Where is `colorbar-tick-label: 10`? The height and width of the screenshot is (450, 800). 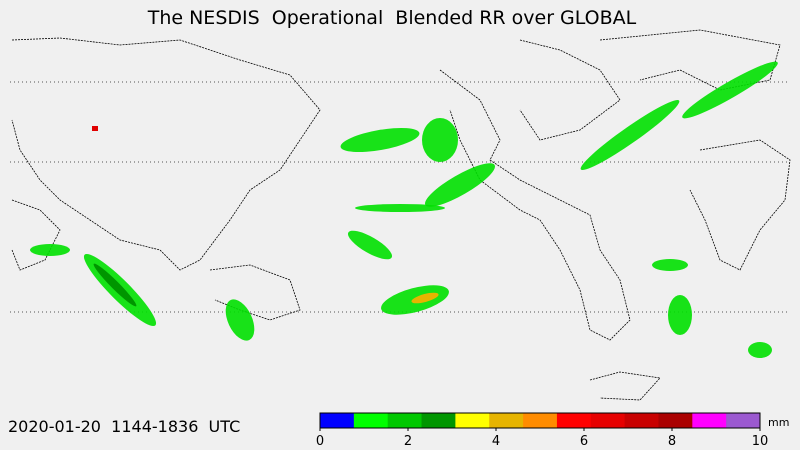
colorbar-tick-label: 10 is located at coordinates (760, 441).